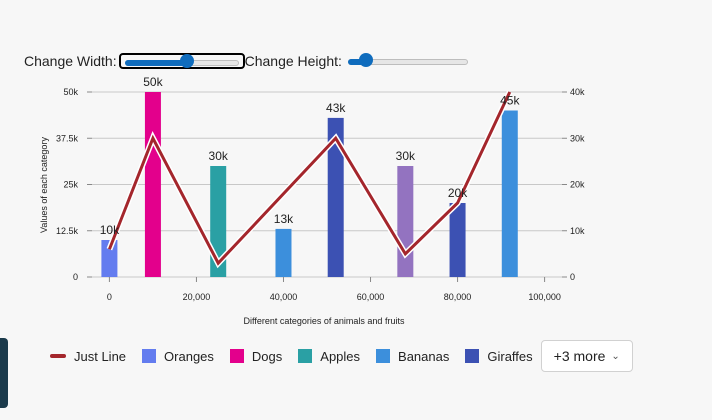  Describe the element at coordinates (284, 297) in the screenshot. I see `x-tick-label: 40,000` at that location.